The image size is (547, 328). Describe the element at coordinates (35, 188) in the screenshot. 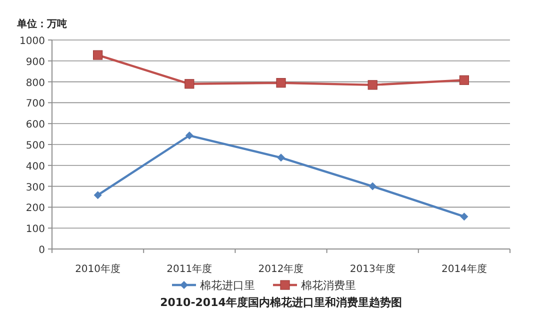

I see `y-tick-label: 300` at that location.